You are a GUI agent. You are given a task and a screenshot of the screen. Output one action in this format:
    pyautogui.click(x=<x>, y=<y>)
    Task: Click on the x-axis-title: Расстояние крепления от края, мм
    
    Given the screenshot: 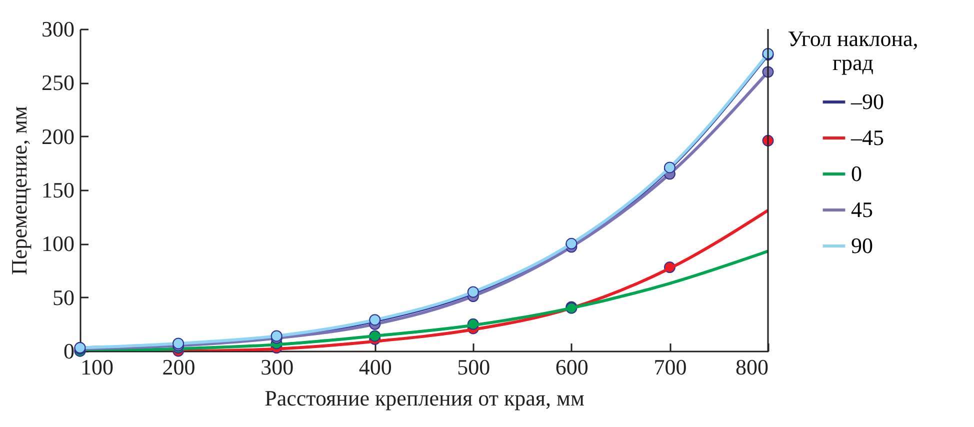 What is the action you would take?
    pyautogui.click(x=424, y=398)
    